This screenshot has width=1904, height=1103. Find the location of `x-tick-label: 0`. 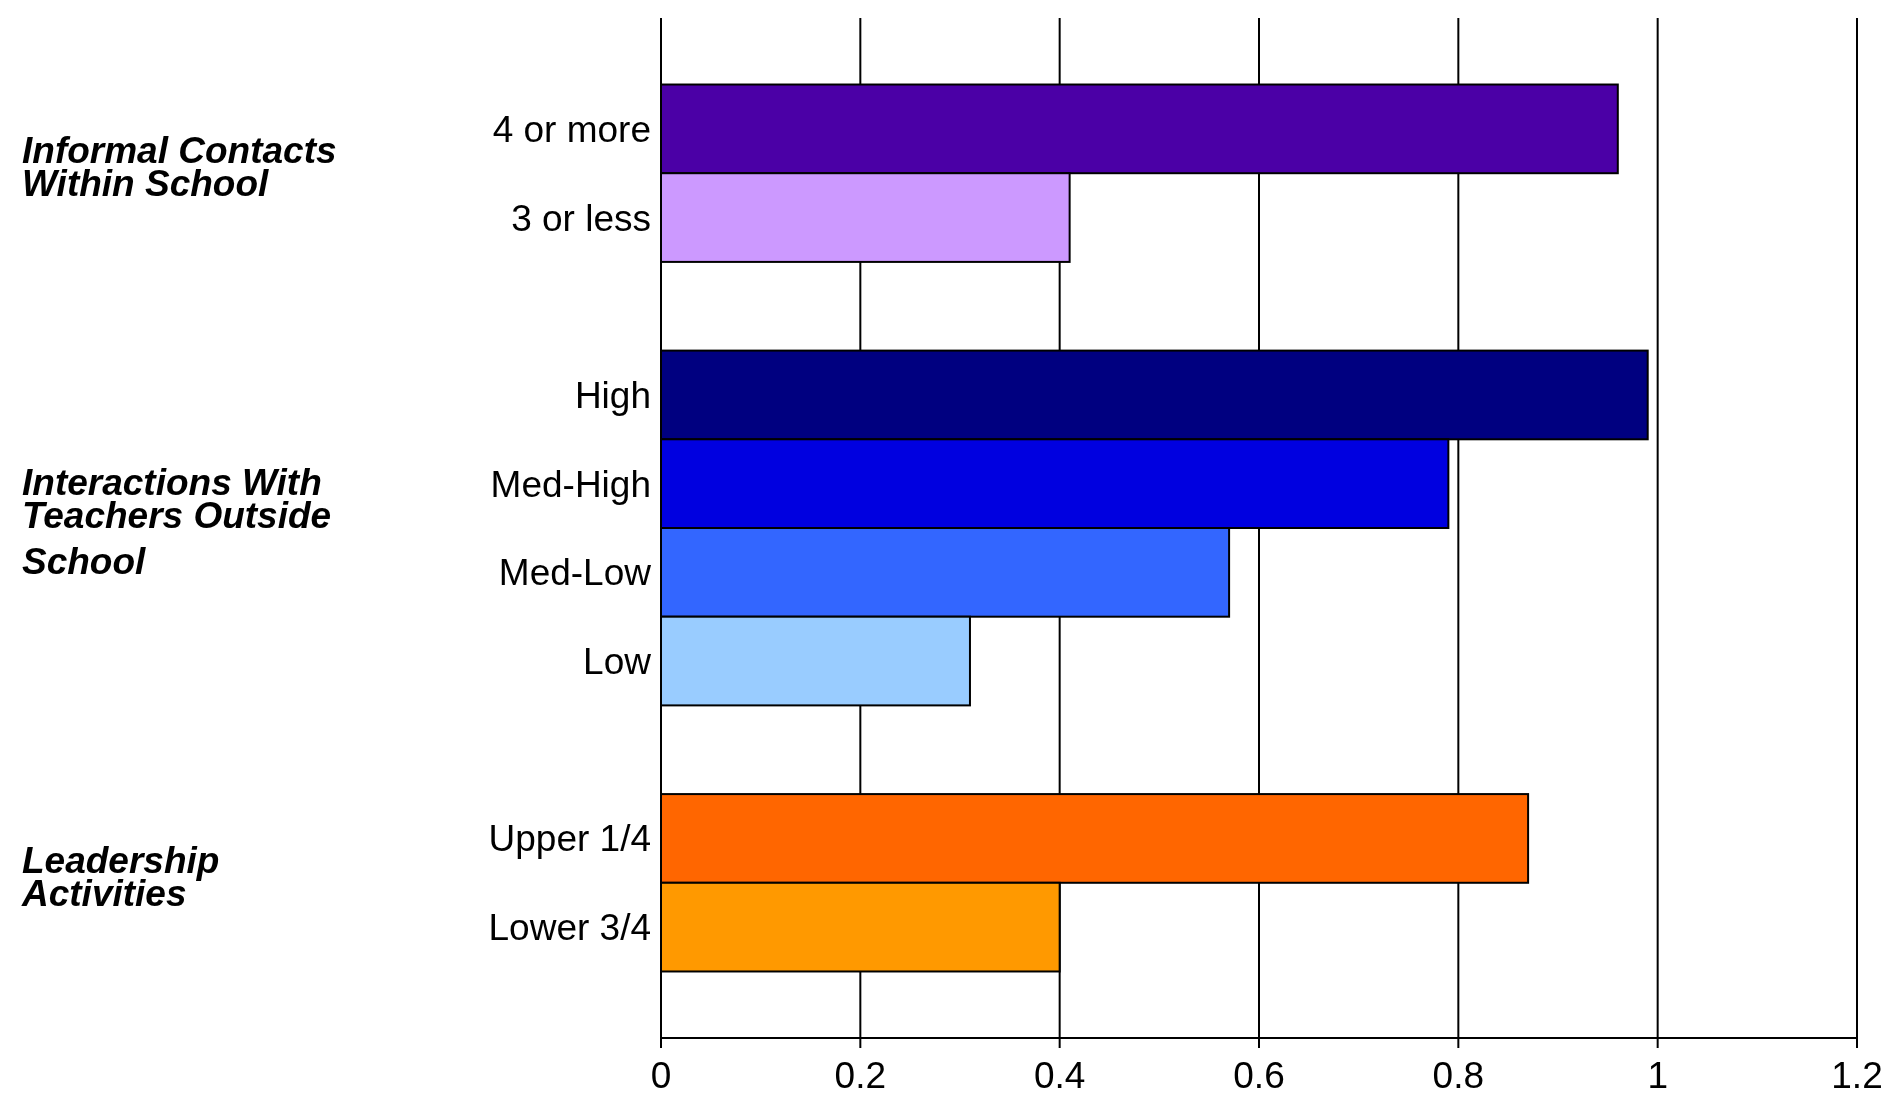

x-tick-label: 0 is located at coordinates (661, 1075).